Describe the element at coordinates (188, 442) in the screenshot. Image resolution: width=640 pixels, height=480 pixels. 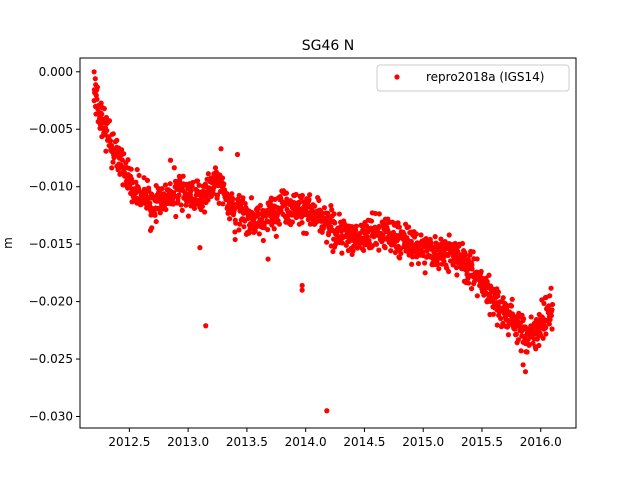
I see `x-tick-label: 2013.0` at that location.